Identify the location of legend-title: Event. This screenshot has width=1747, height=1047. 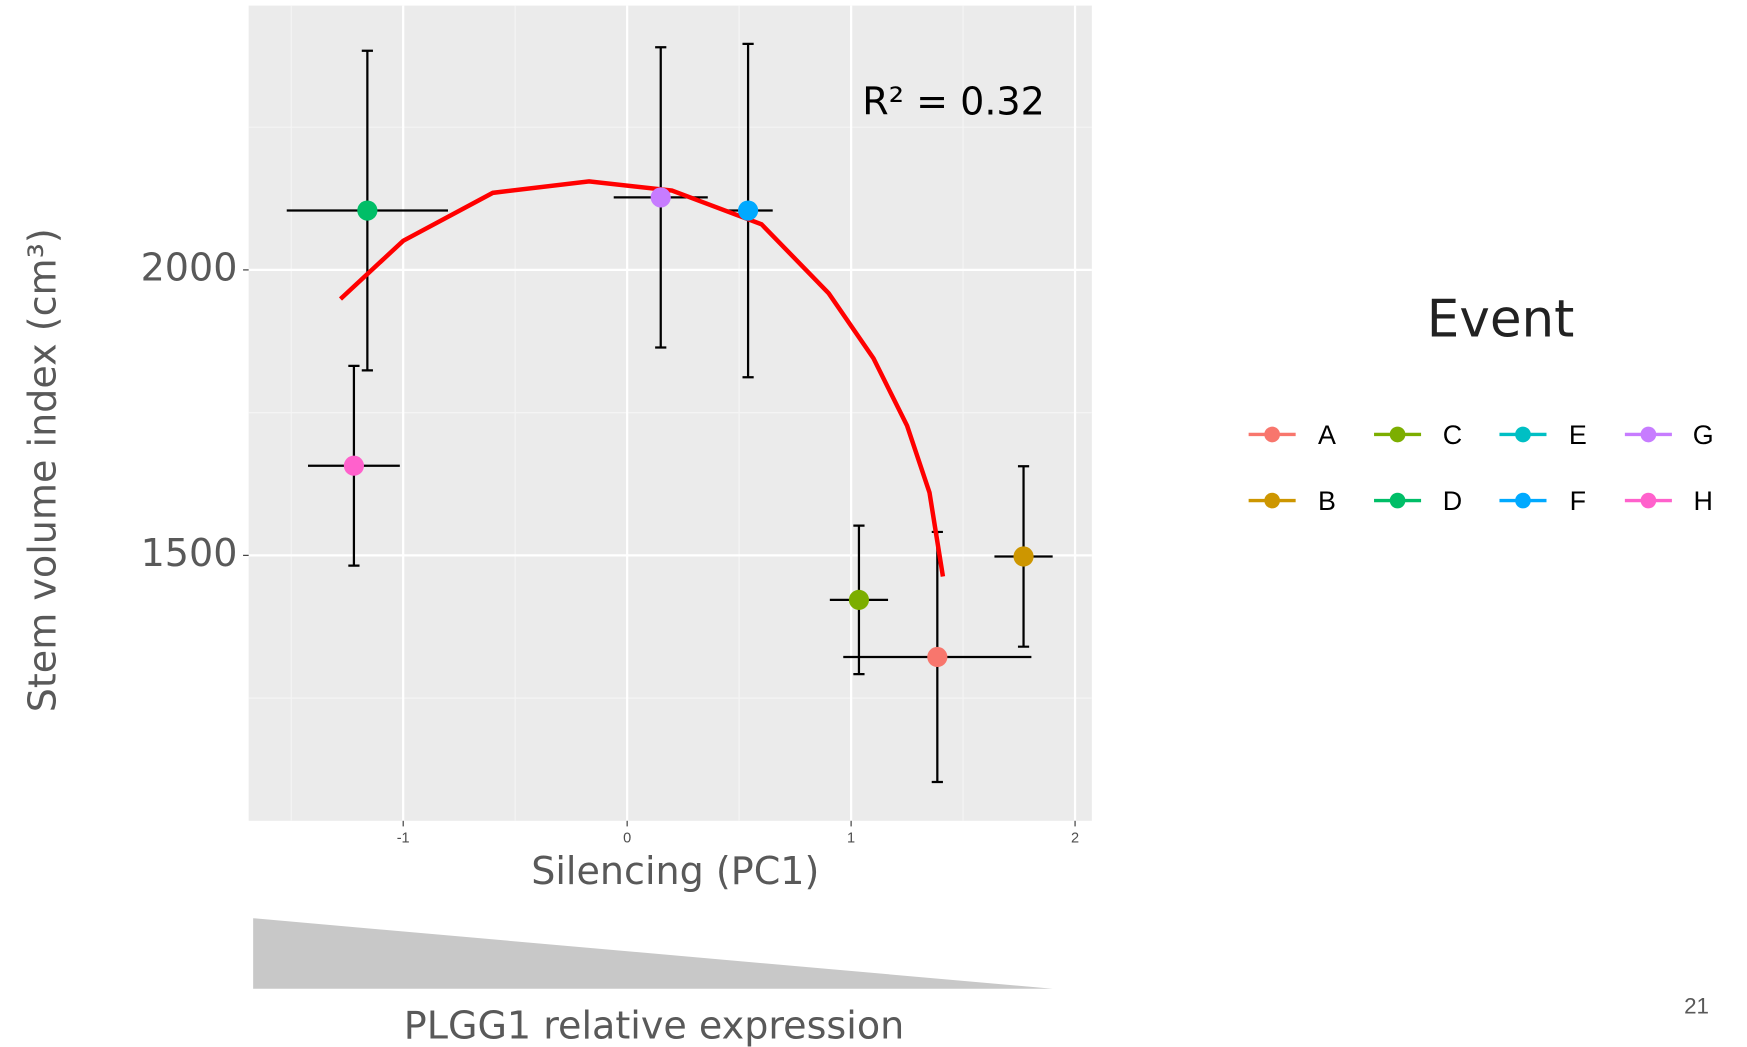
(1501, 319).